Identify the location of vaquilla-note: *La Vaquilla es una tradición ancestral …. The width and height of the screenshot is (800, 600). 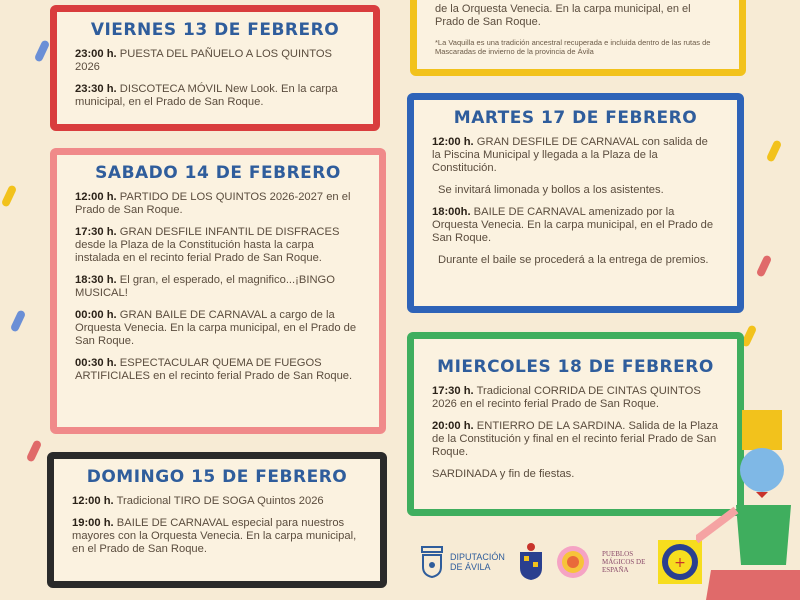
(573, 47).